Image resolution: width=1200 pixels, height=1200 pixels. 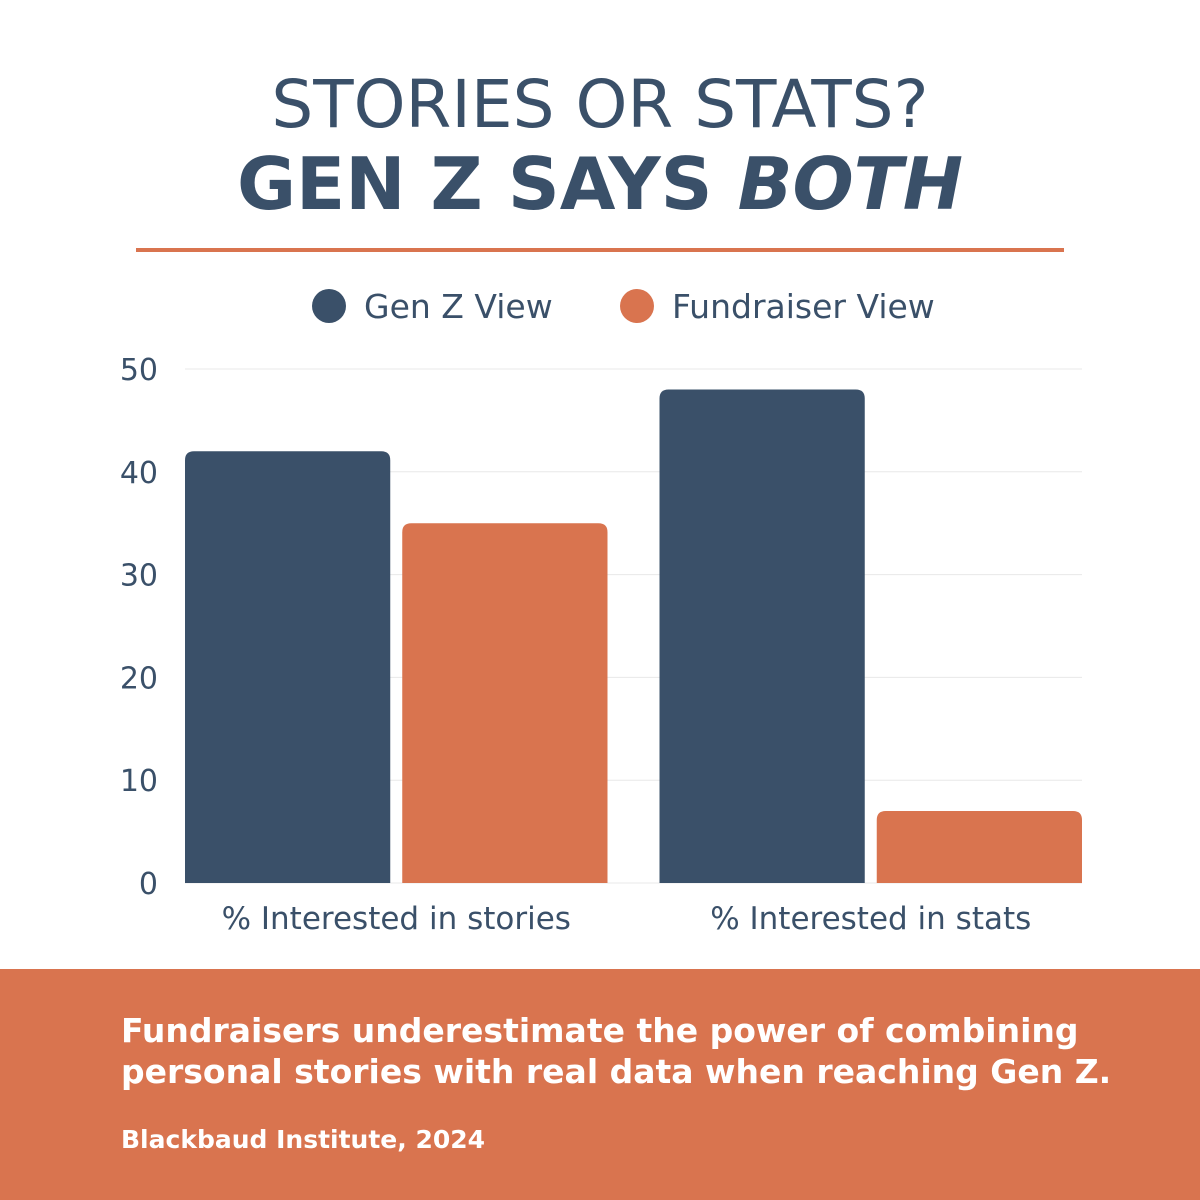 What do you see at coordinates (148, 884) in the screenshot?
I see `y-tick-label: 0` at bounding box center [148, 884].